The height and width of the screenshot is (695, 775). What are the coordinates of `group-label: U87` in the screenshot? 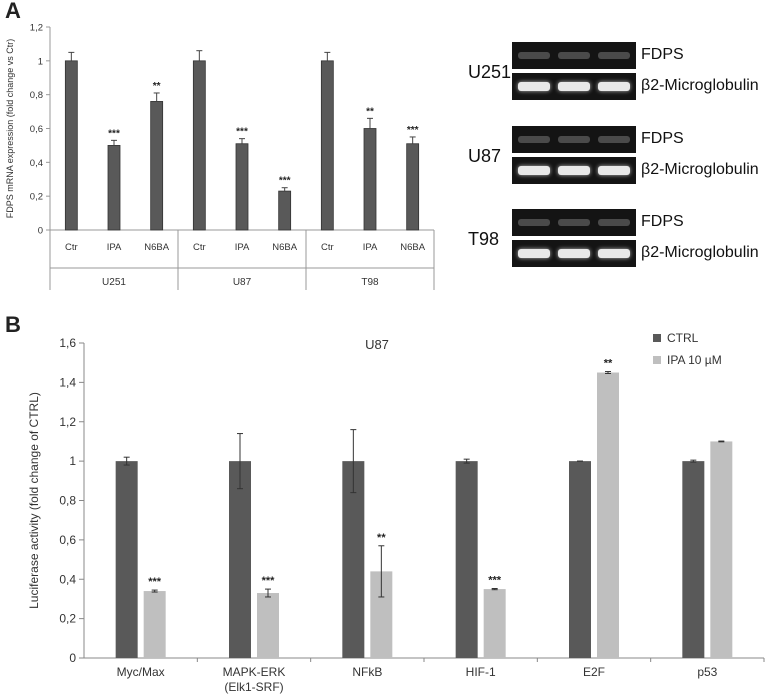 It's located at (242, 282).